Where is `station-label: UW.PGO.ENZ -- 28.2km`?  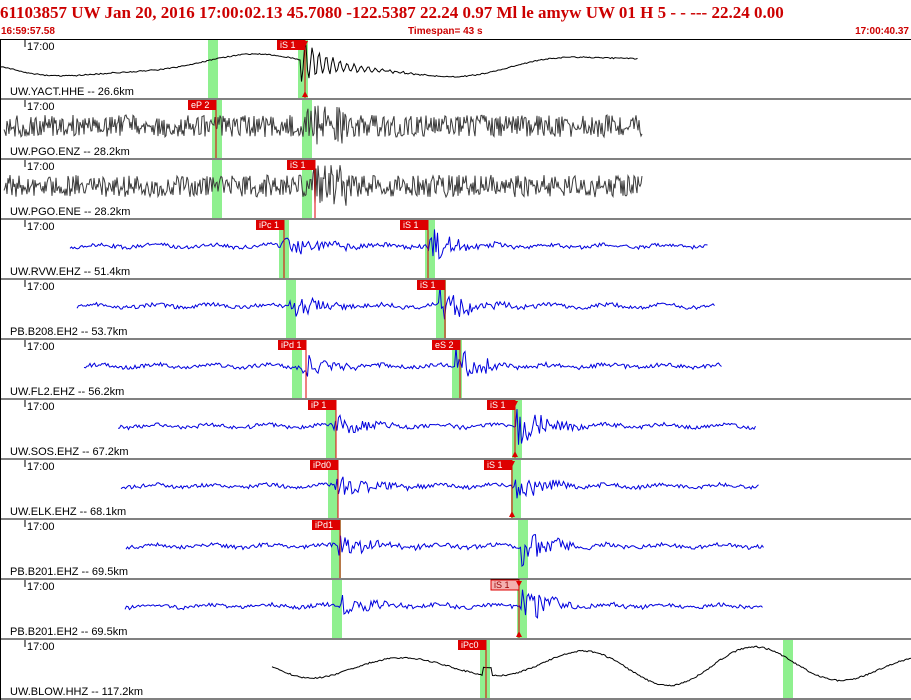 station-label: UW.PGO.ENZ -- 28.2km is located at coordinates (70, 152).